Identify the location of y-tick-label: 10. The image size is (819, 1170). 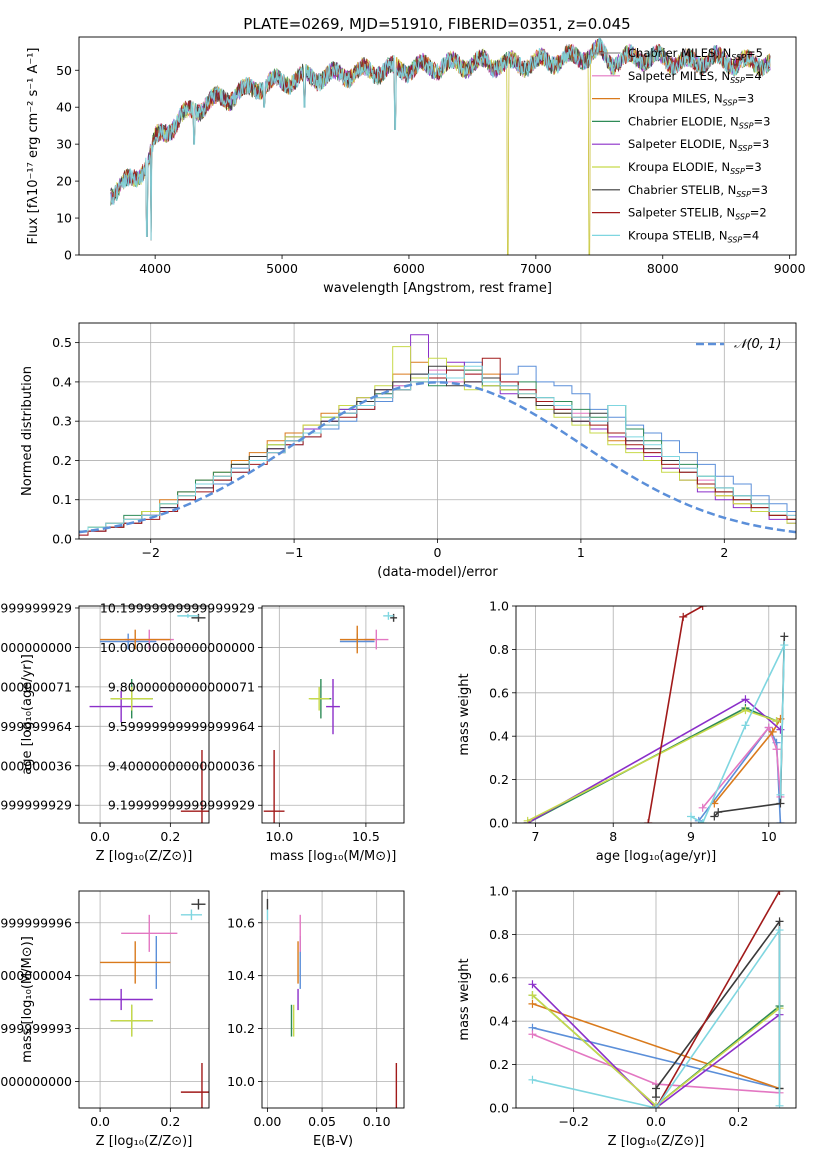
(64, 218).